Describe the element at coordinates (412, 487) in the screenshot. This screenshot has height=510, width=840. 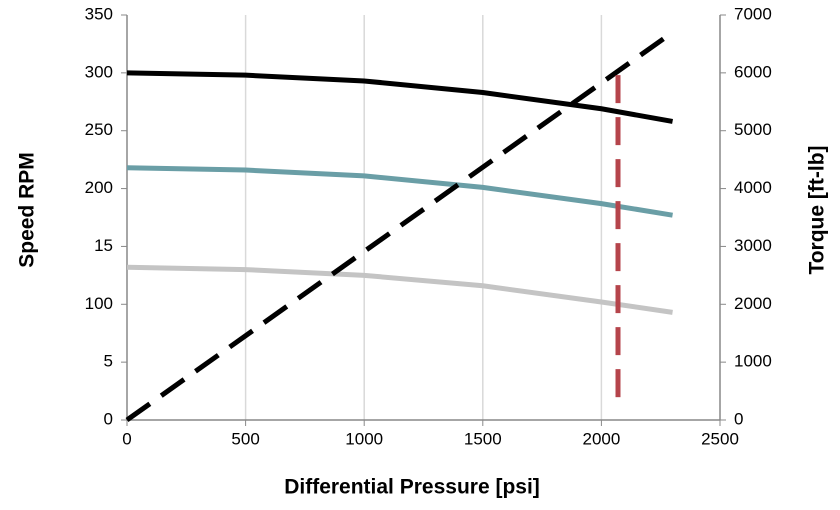
I see `x-axis-title: Differential Pressure [psi]` at that location.